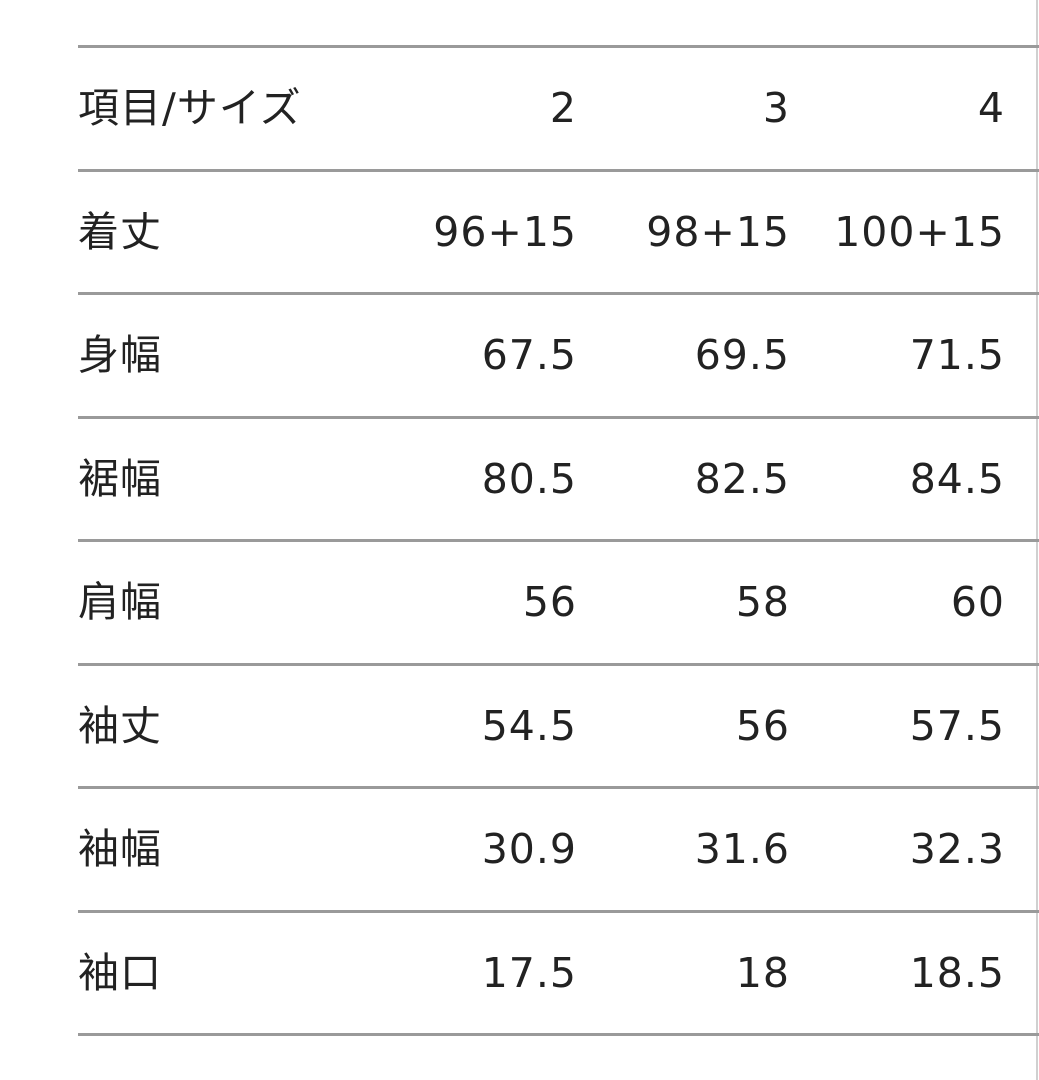  I want to click on size-value: 31.6, so click(742, 849).